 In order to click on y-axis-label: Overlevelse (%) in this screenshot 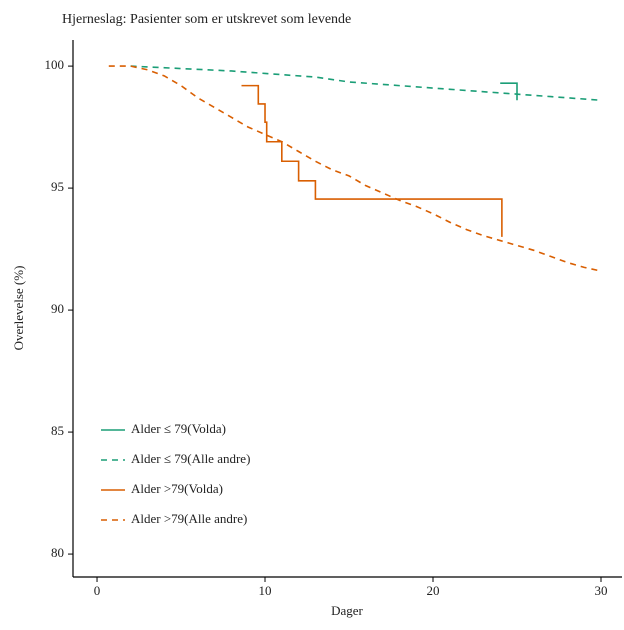, I will do `click(18, 308)`.